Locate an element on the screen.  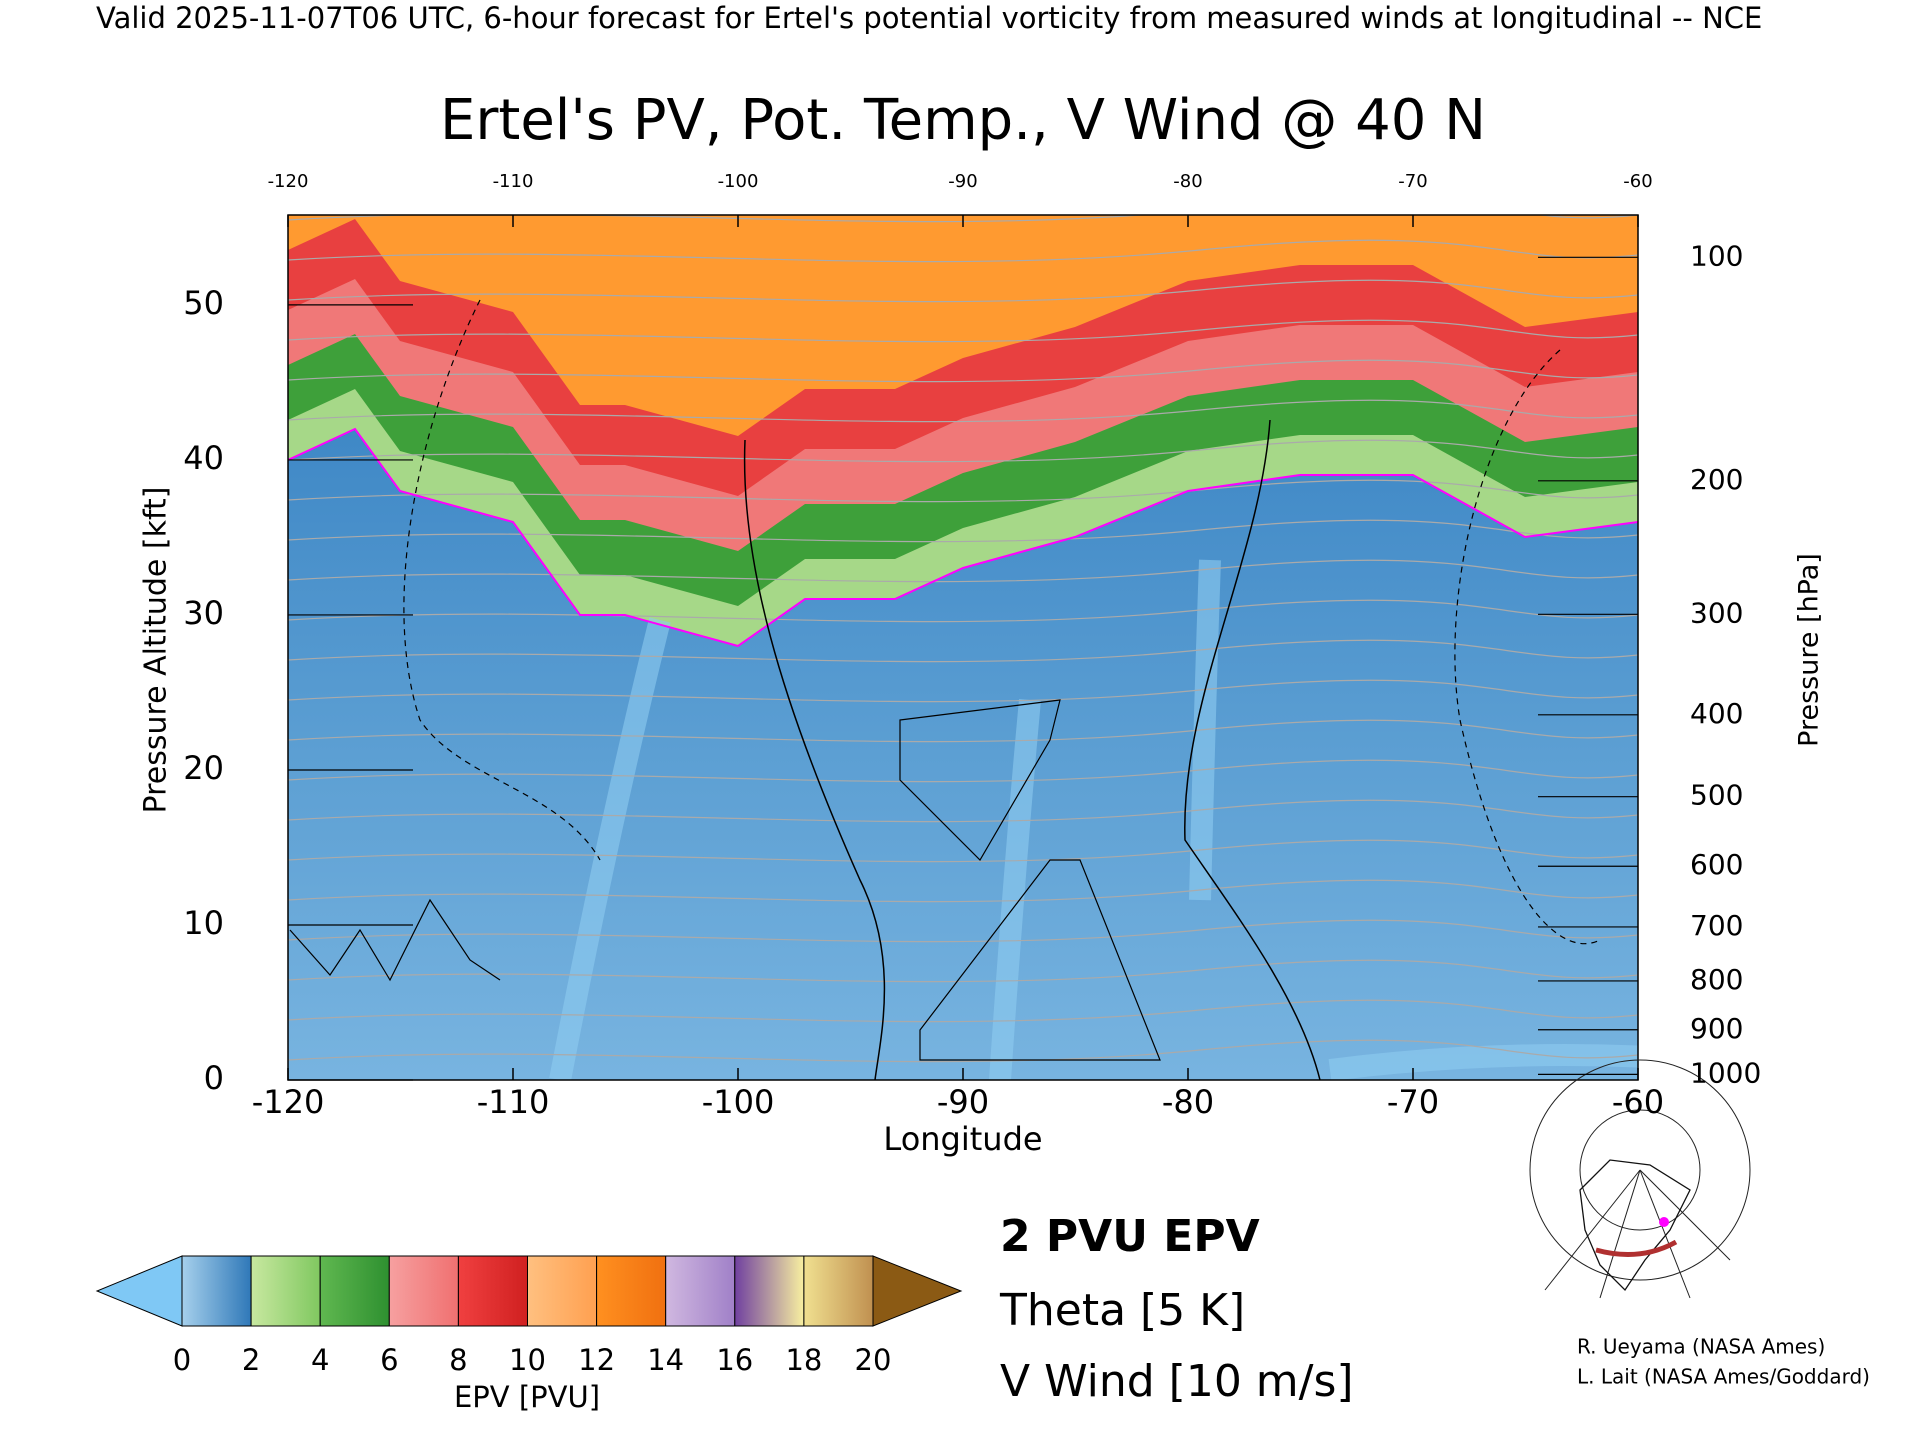
x-axis-label: Longitude is located at coordinates (962, 1139).